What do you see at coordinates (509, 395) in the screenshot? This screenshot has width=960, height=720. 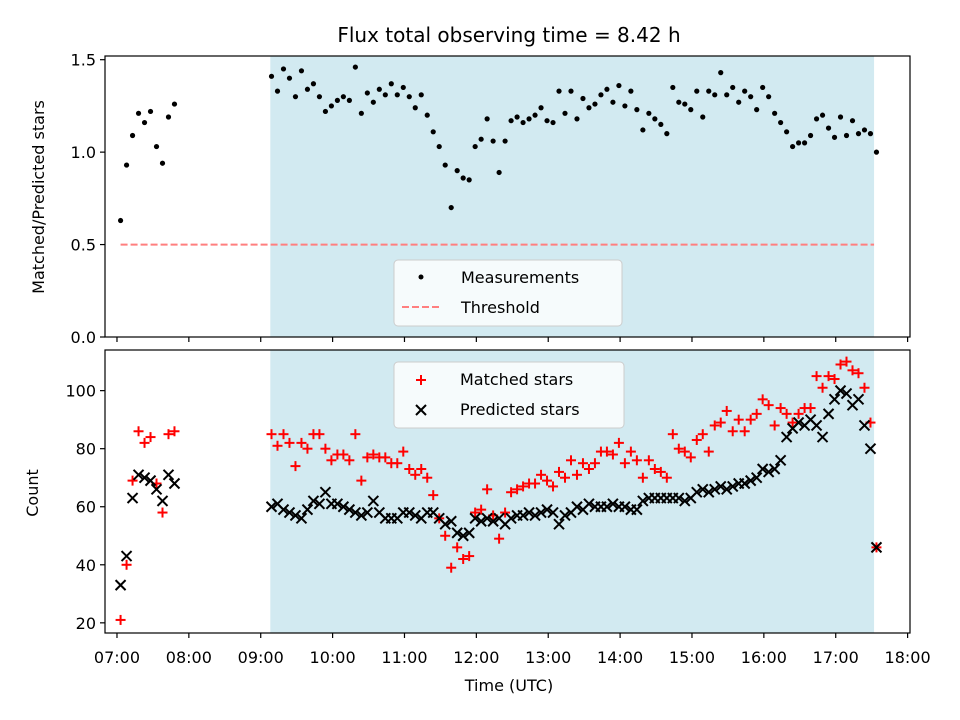 I see `bottom-legend: Matched stars Predicted stars` at bounding box center [509, 395].